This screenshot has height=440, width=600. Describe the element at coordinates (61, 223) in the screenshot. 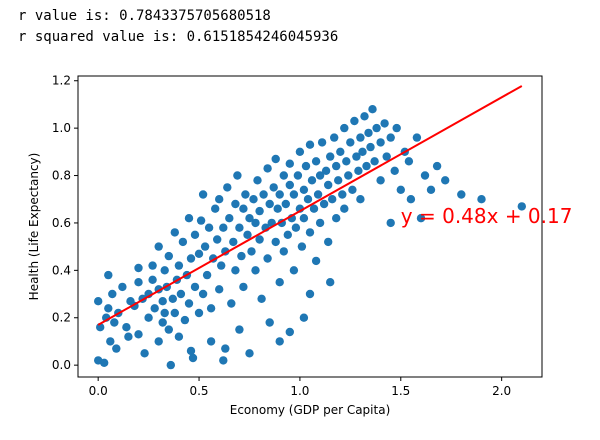

I see `y-tick-label: 0.6` at that location.